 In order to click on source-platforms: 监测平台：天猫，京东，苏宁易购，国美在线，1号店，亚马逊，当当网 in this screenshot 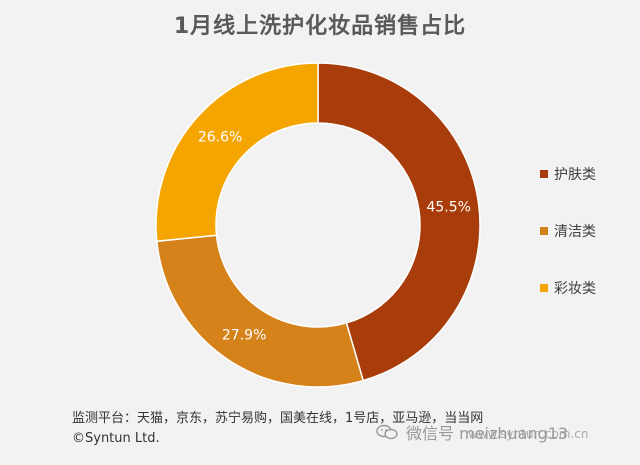, I will do `click(278, 418)`.